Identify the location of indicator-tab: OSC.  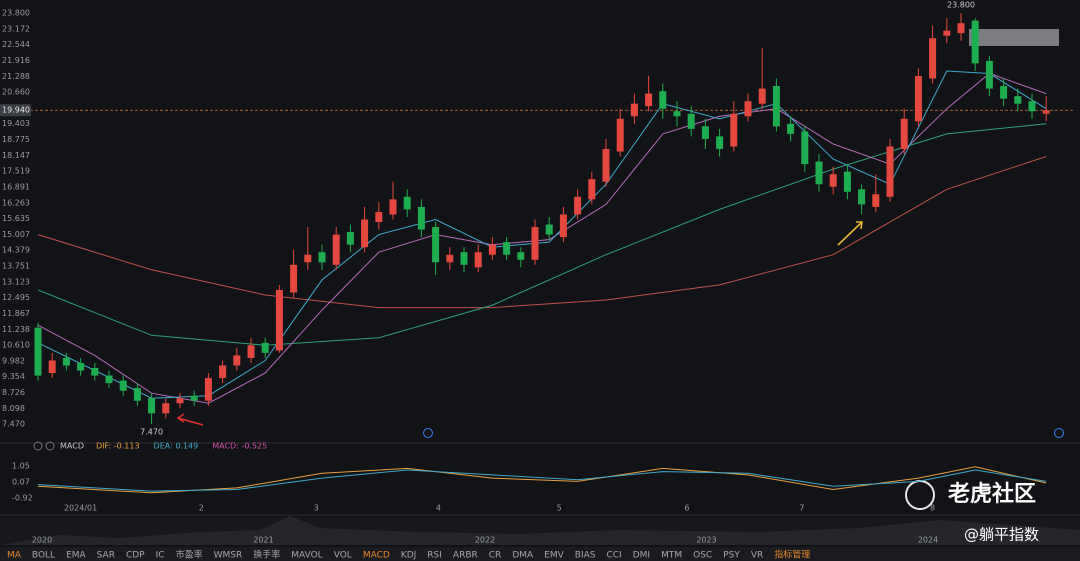
(702, 556).